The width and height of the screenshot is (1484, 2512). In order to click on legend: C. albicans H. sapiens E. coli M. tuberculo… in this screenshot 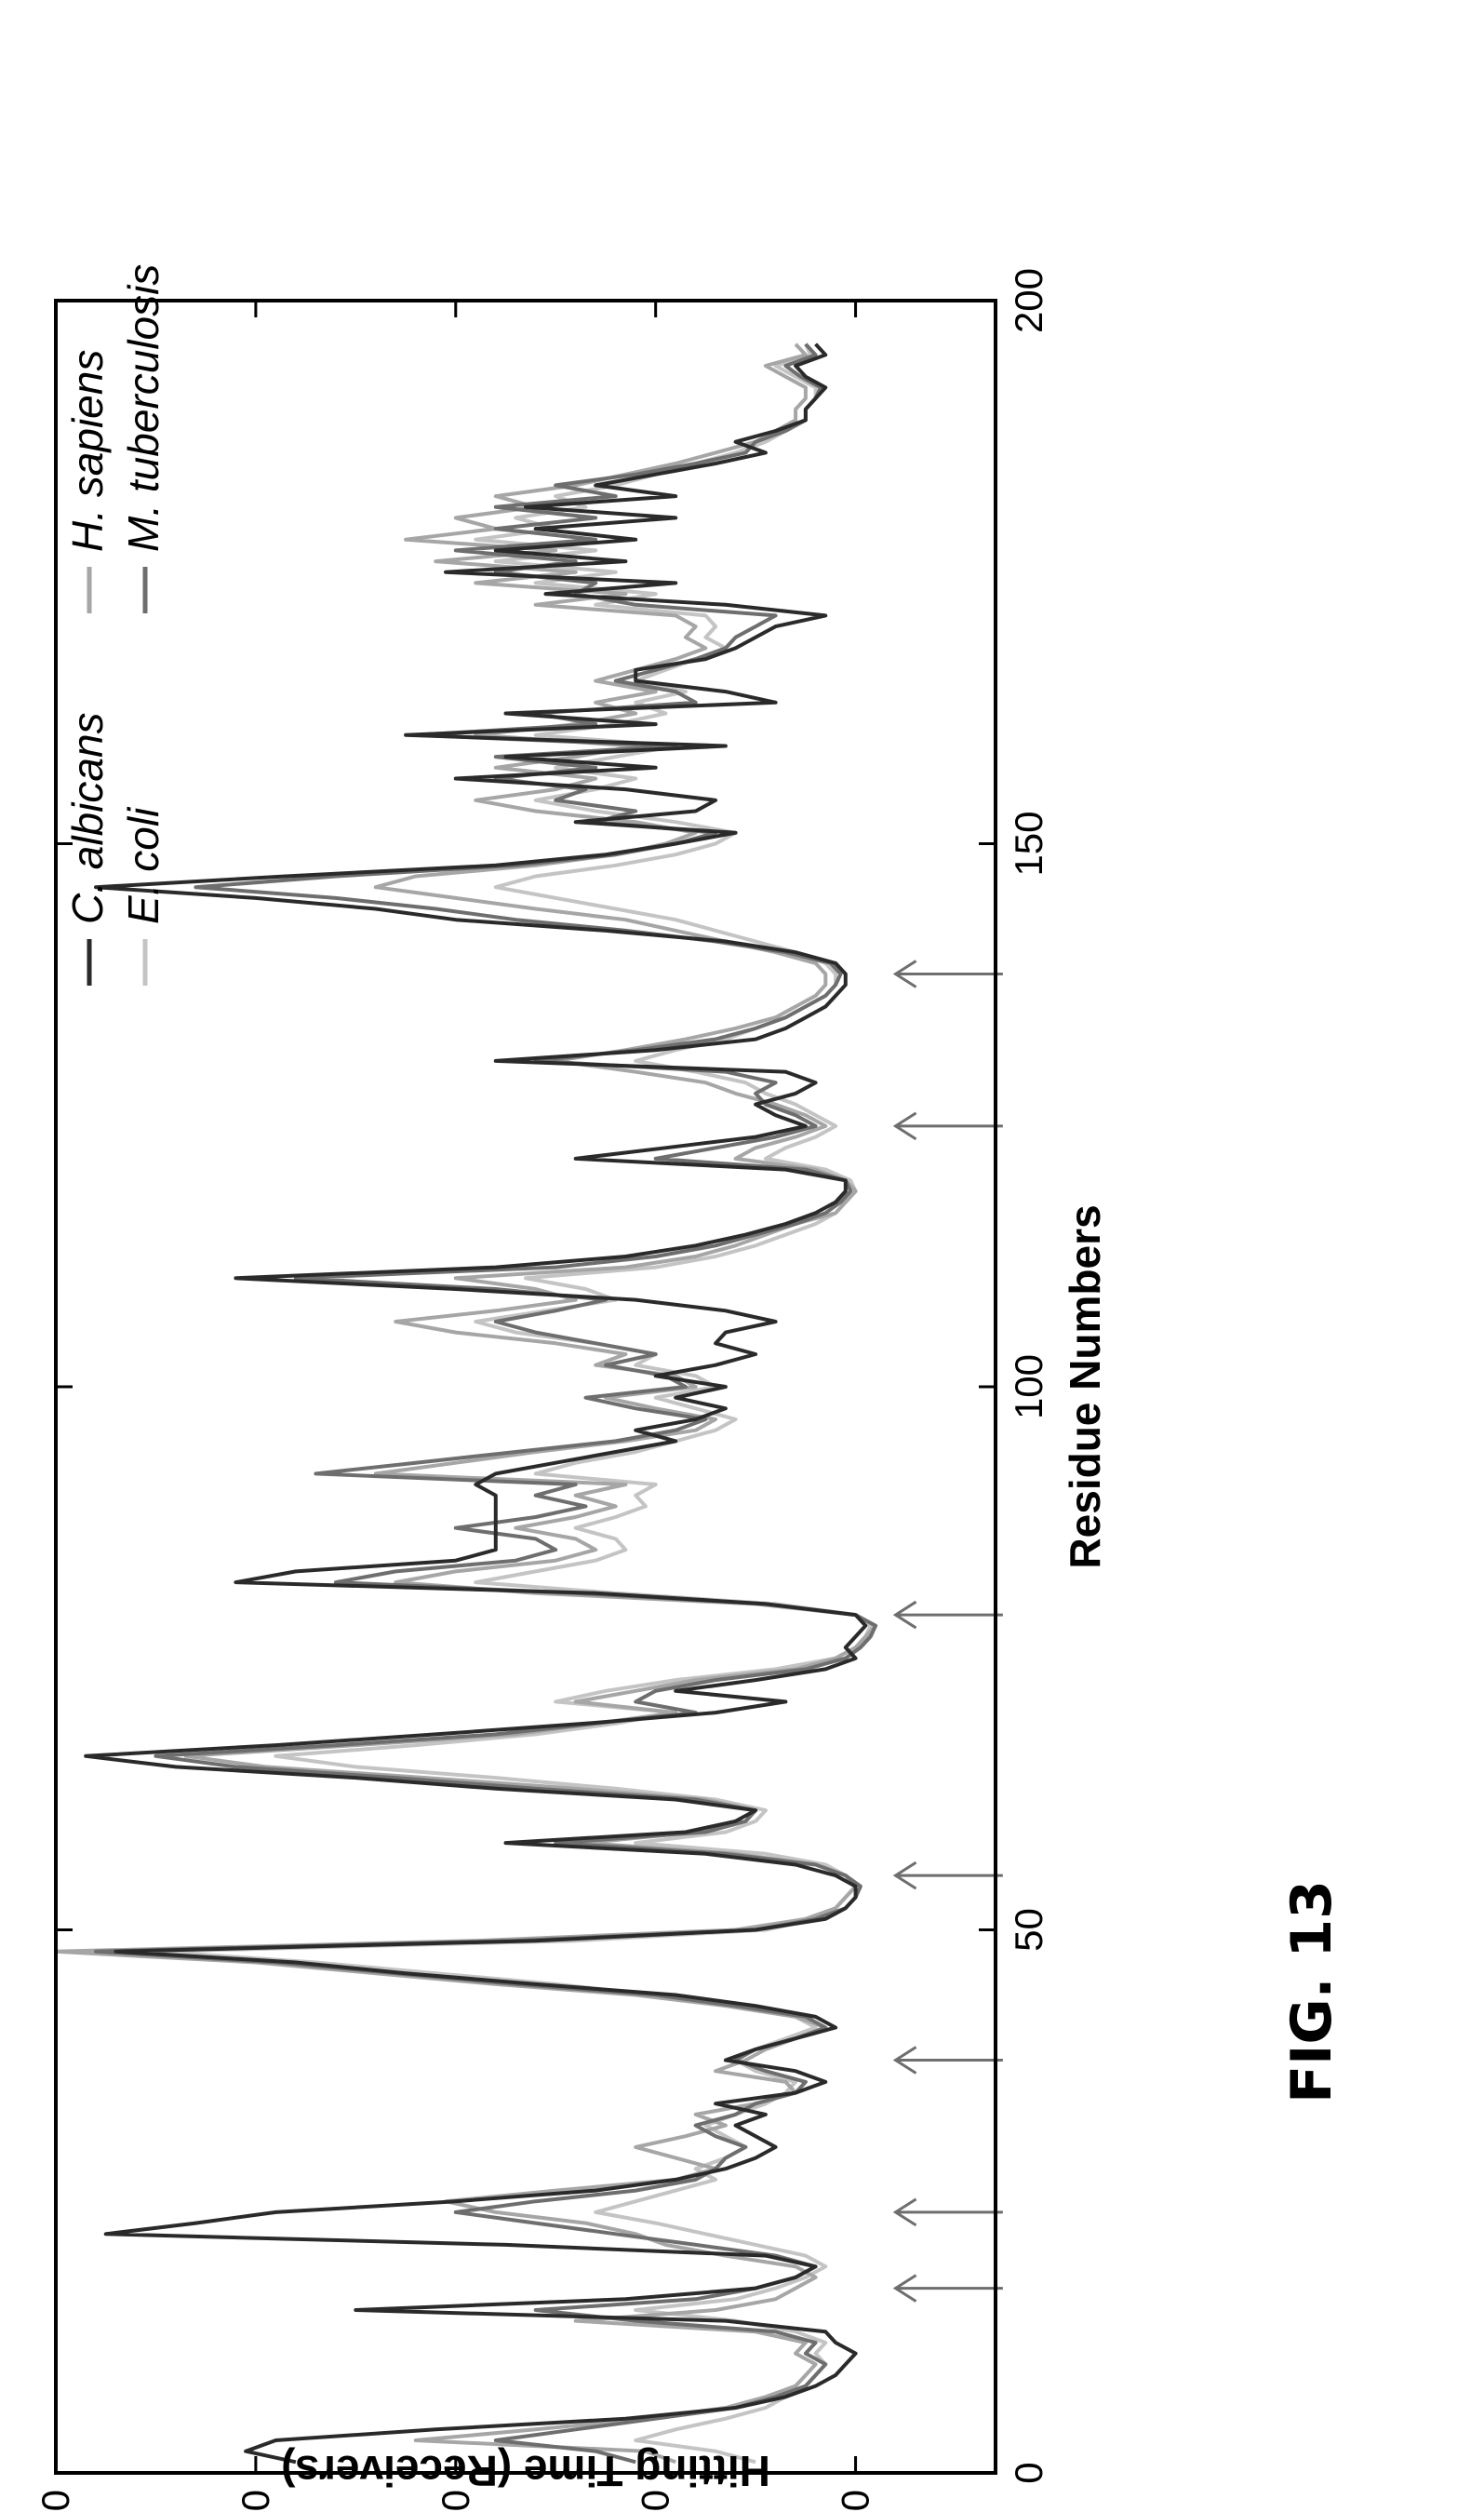, I will do `click(115, 625)`.